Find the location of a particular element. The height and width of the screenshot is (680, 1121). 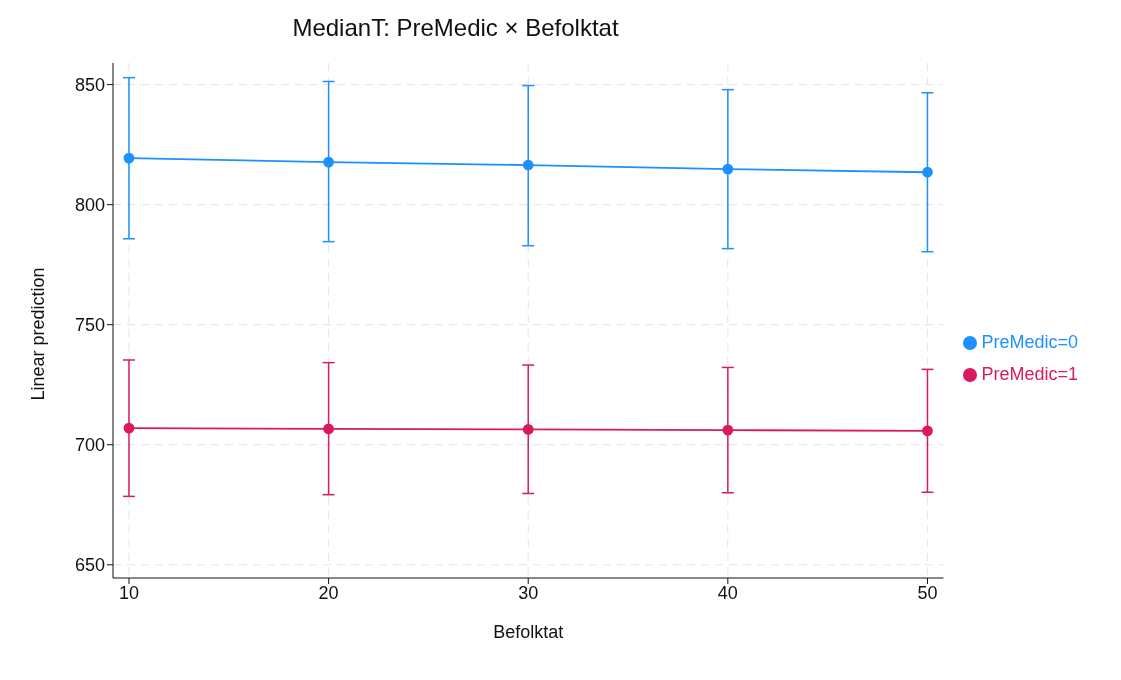

y-tick-label: 700 is located at coordinates (89, 445).